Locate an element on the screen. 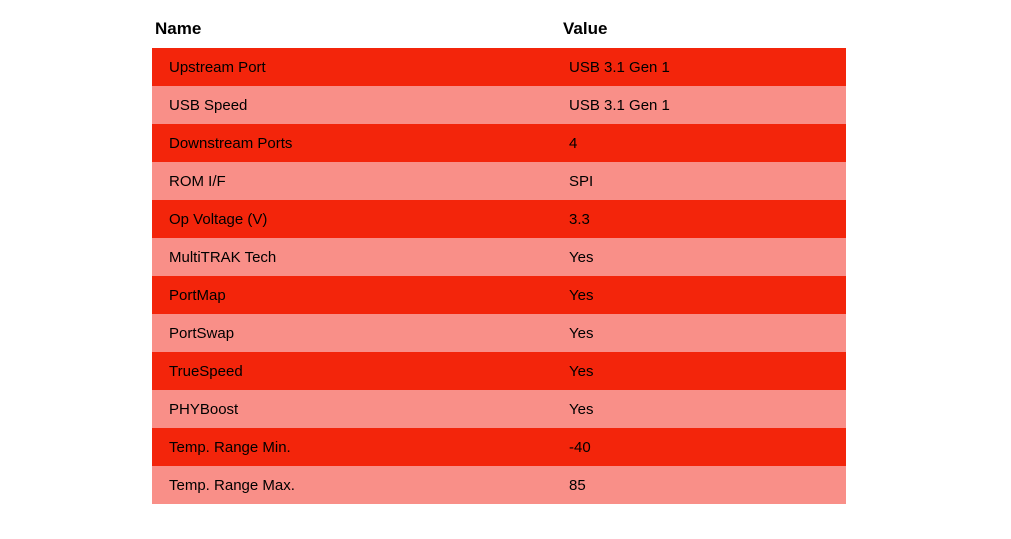  table-row: PHYBoost Yes is located at coordinates (499, 409).